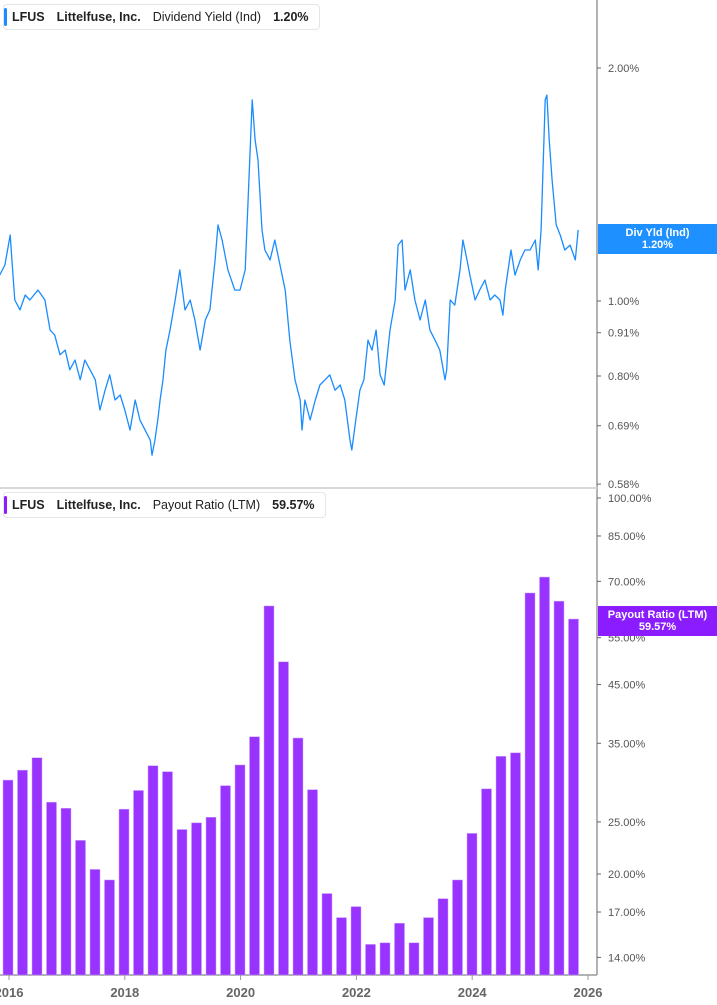 The image size is (717, 1005). Describe the element at coordinates (225, 880) in the screenshot. I see `bar-2019-q4` at that location.